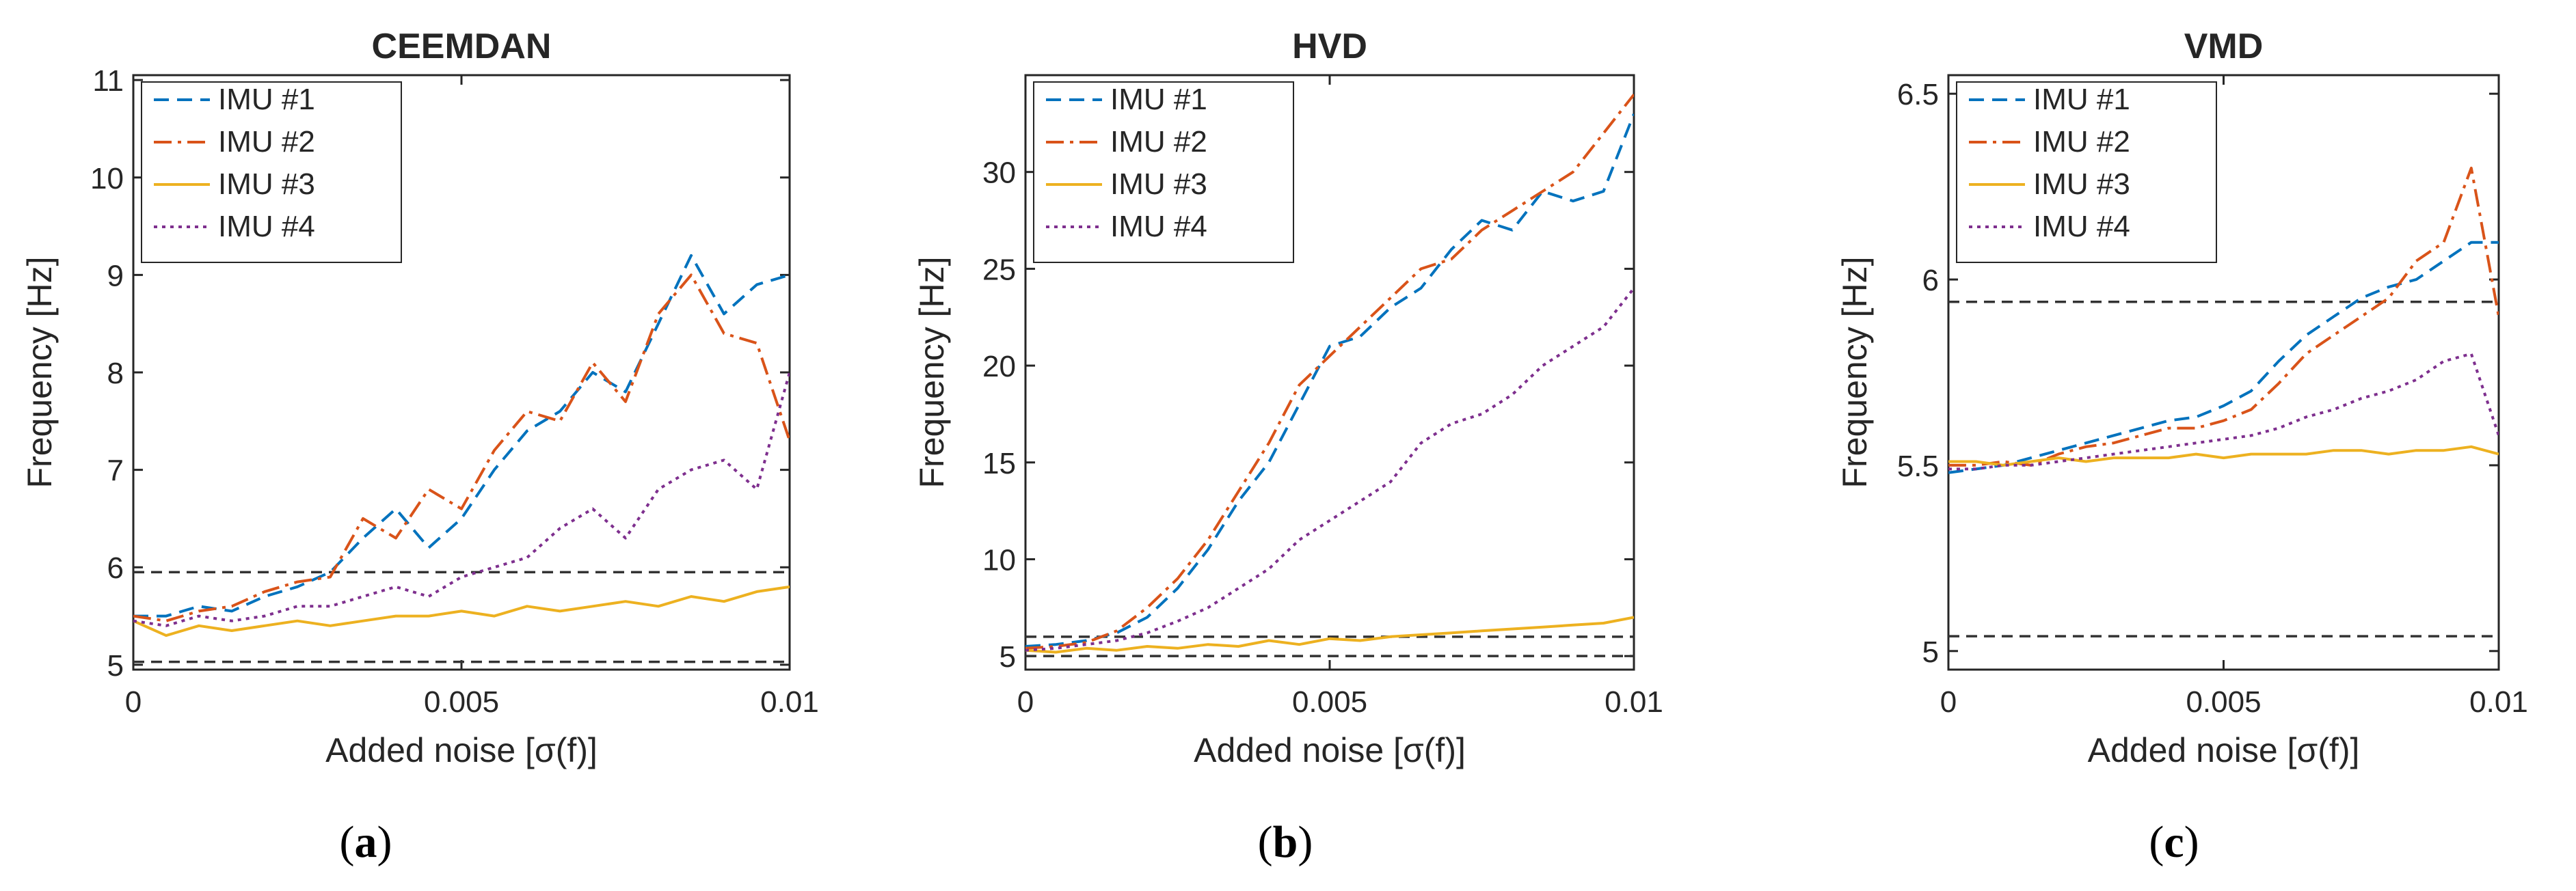  Describe the element at coordinates (999, 269) in the screenshot. I see `y-tick-label: 25` at that location.